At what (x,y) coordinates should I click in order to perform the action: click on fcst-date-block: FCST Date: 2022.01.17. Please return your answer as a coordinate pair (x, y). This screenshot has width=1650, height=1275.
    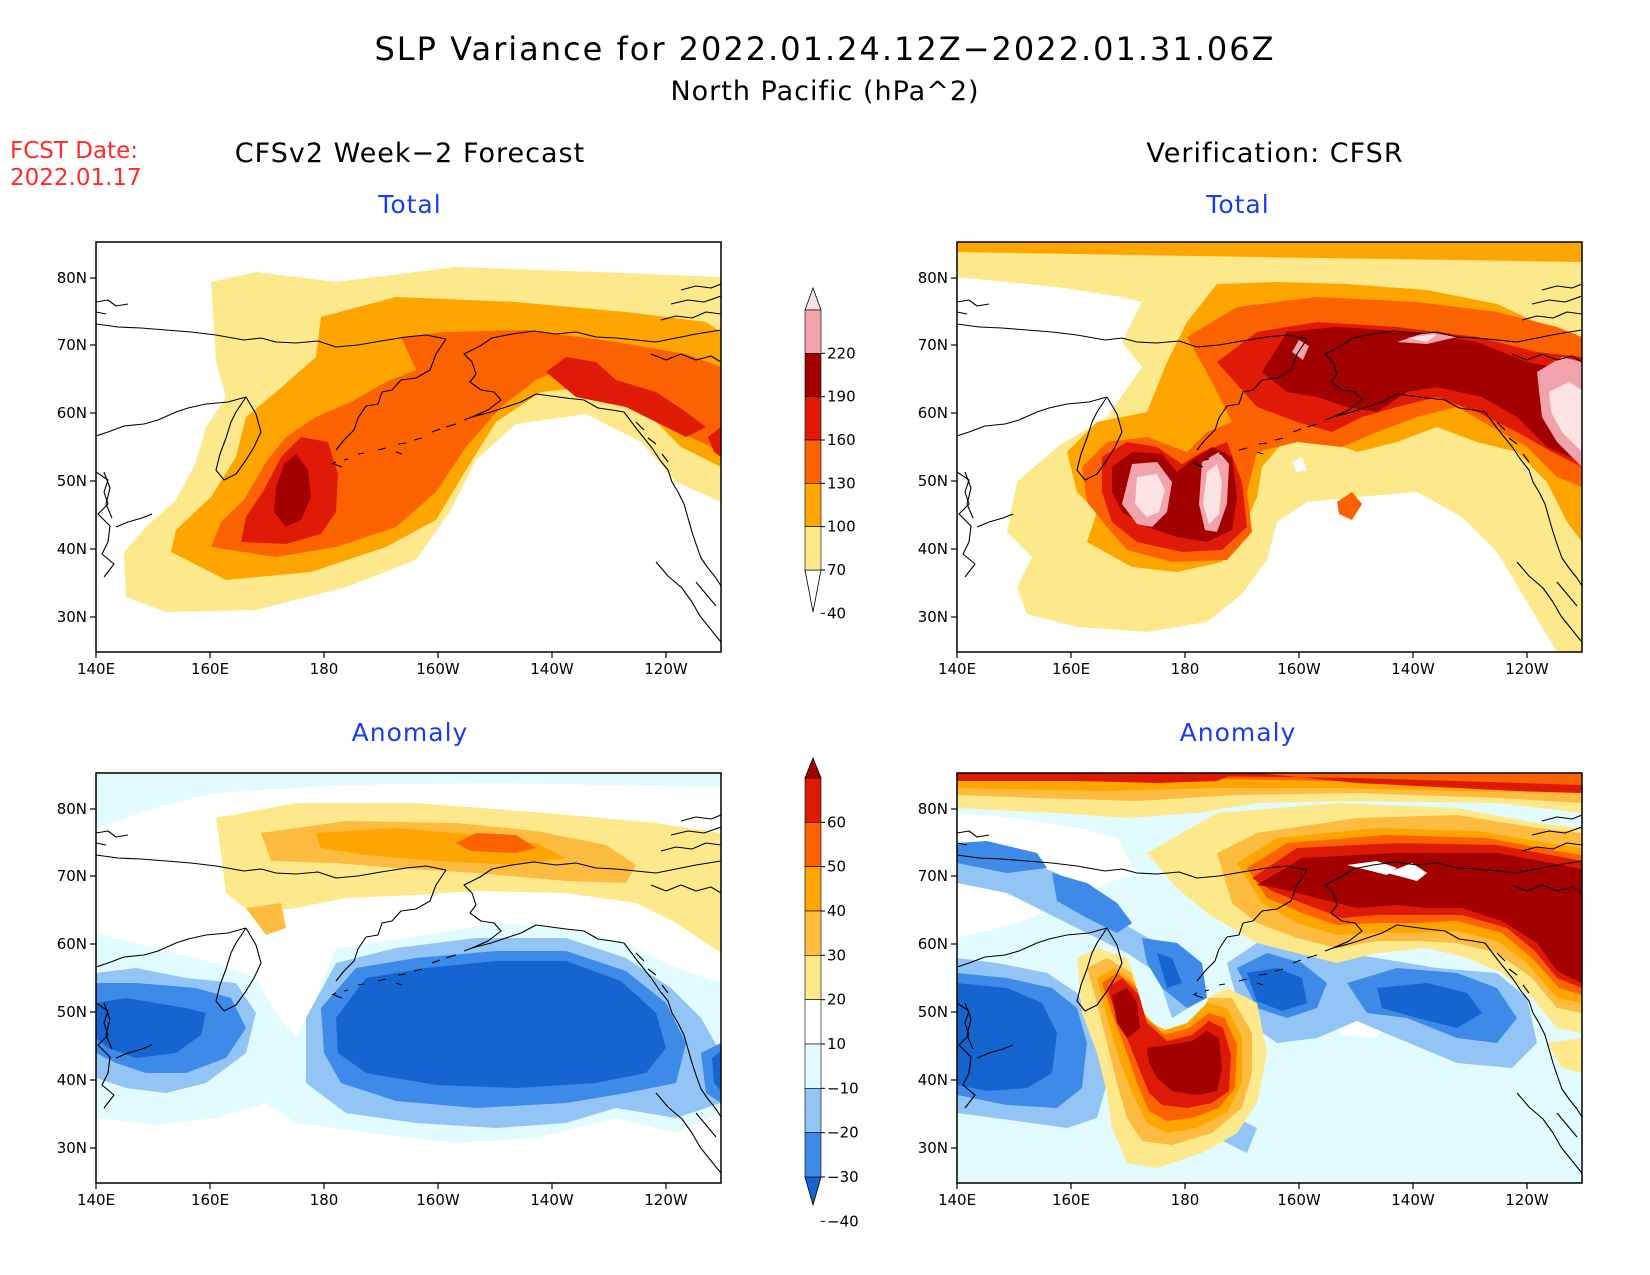
    Looking at the image, I should click on (76, 165).